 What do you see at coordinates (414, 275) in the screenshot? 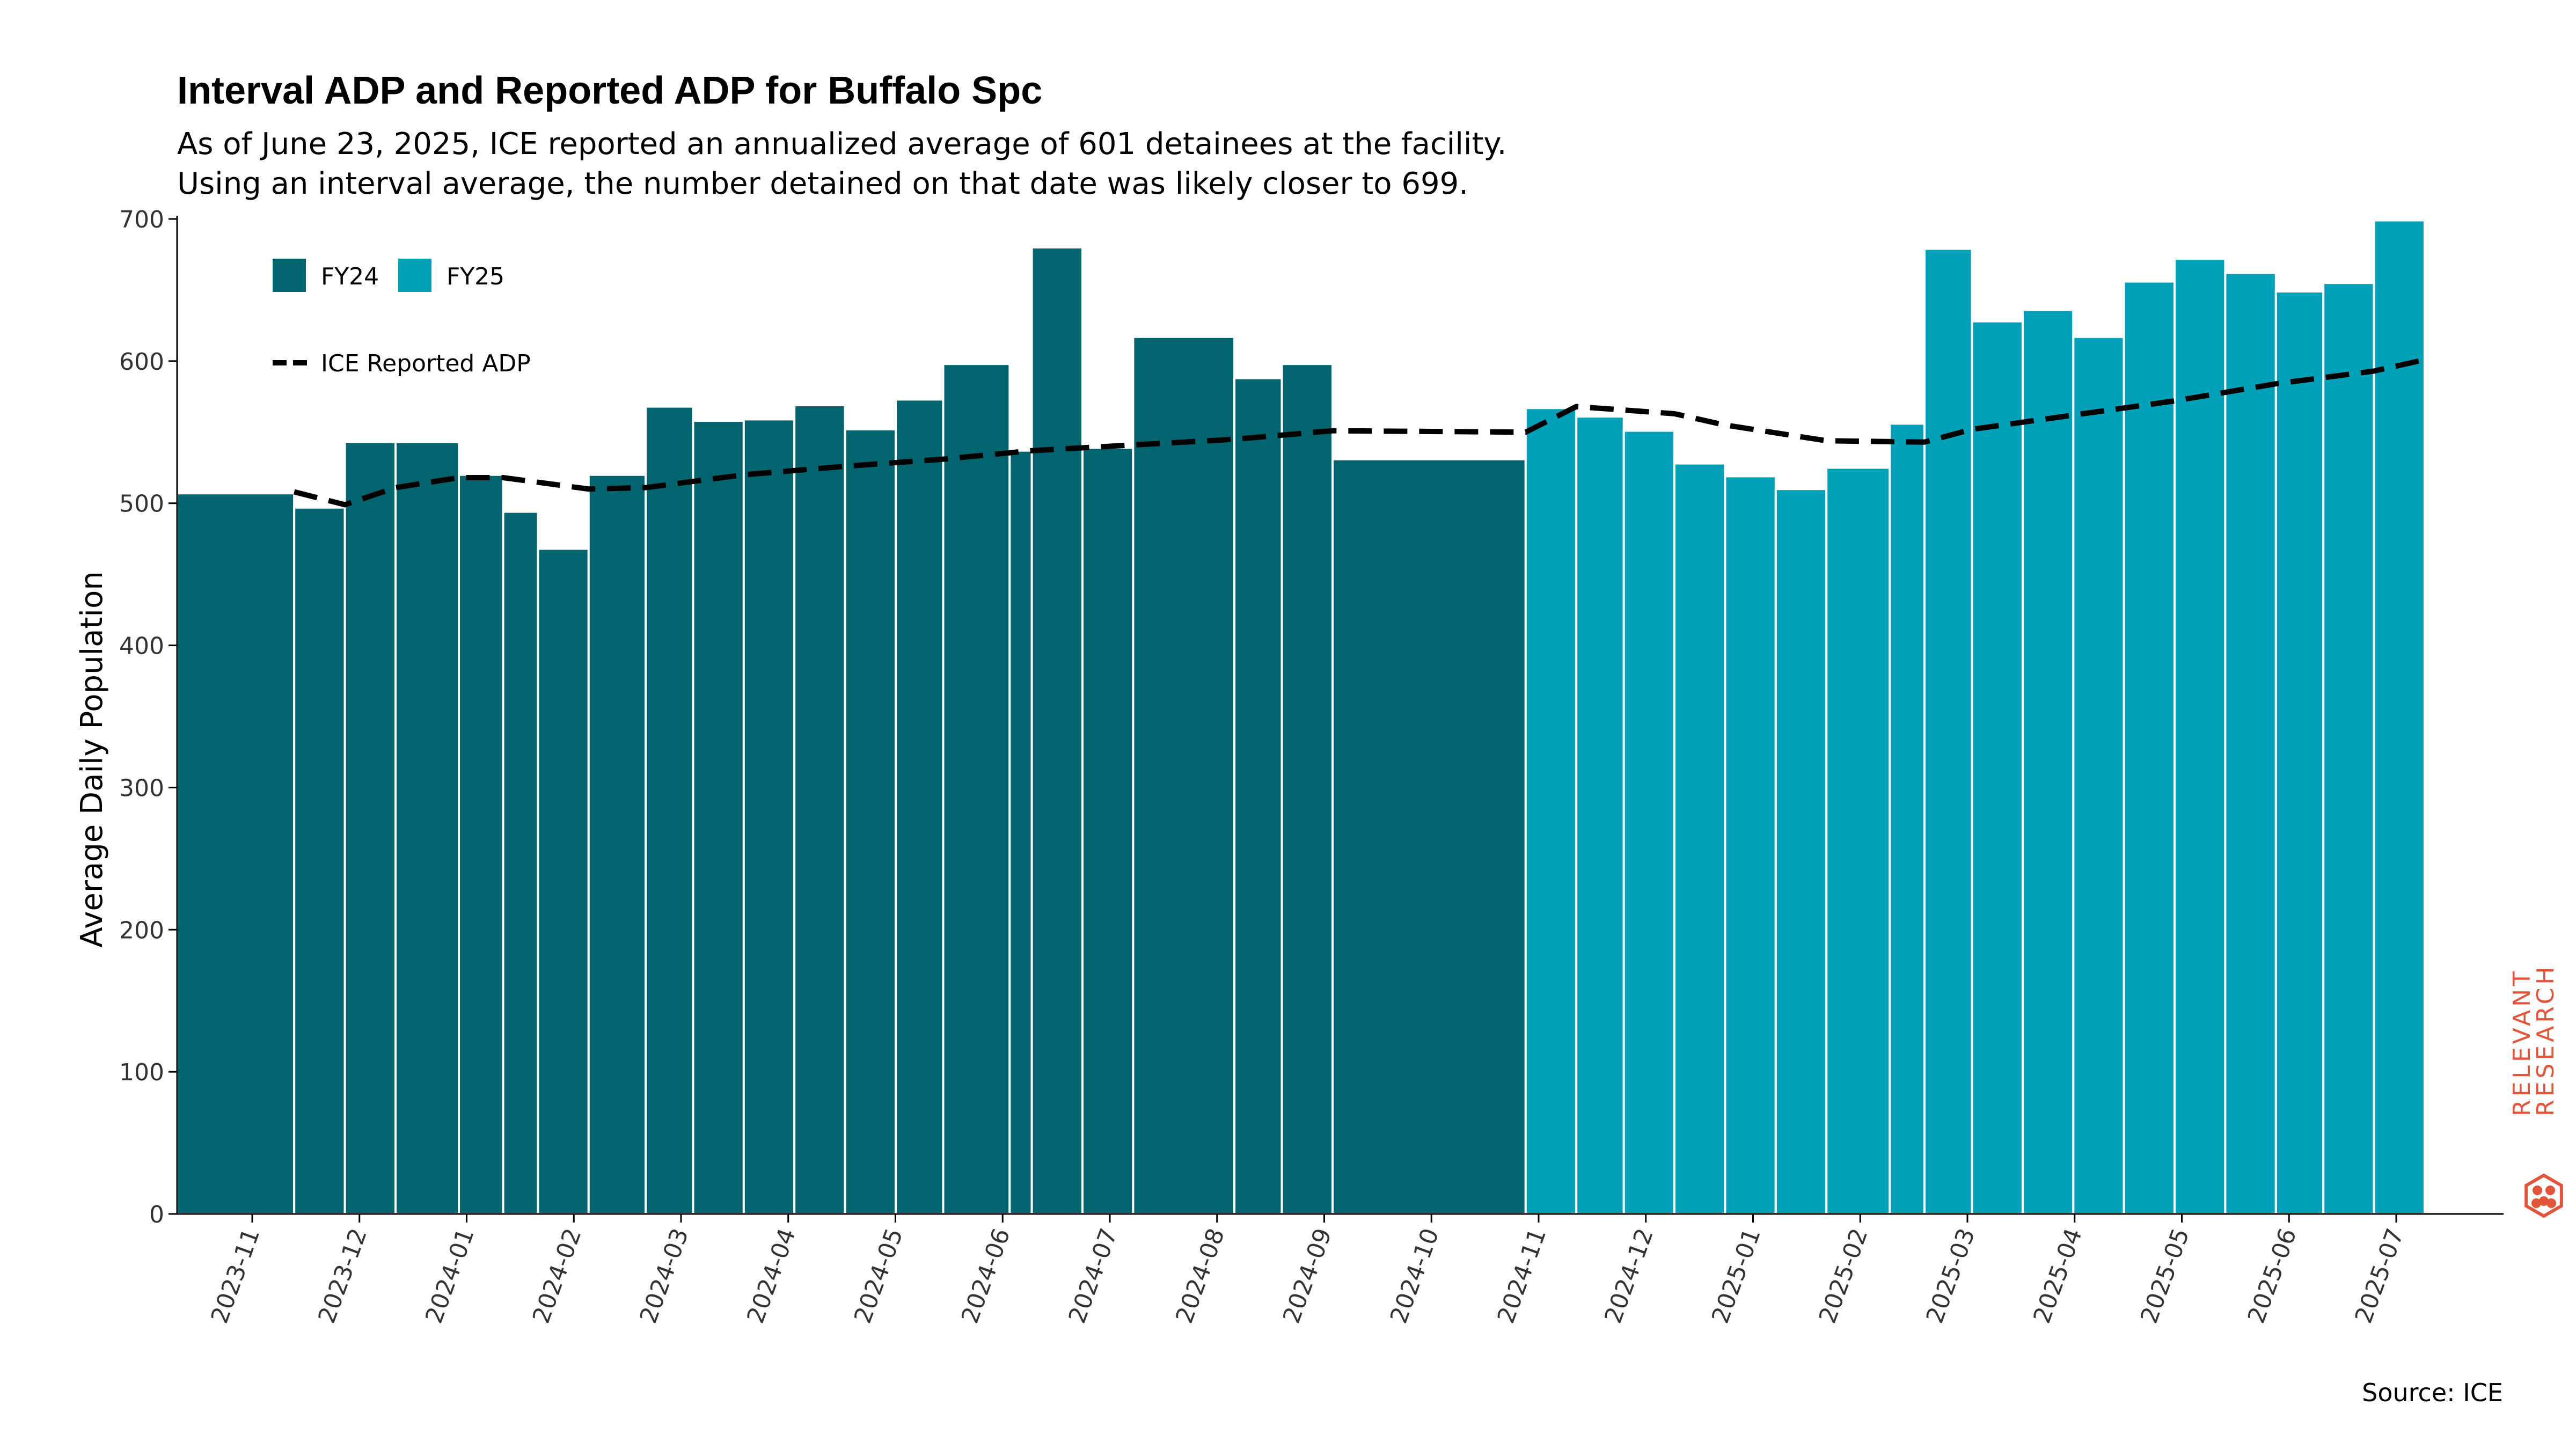
I see `legend-swatch-fy25` at bounding box center [414, 275].